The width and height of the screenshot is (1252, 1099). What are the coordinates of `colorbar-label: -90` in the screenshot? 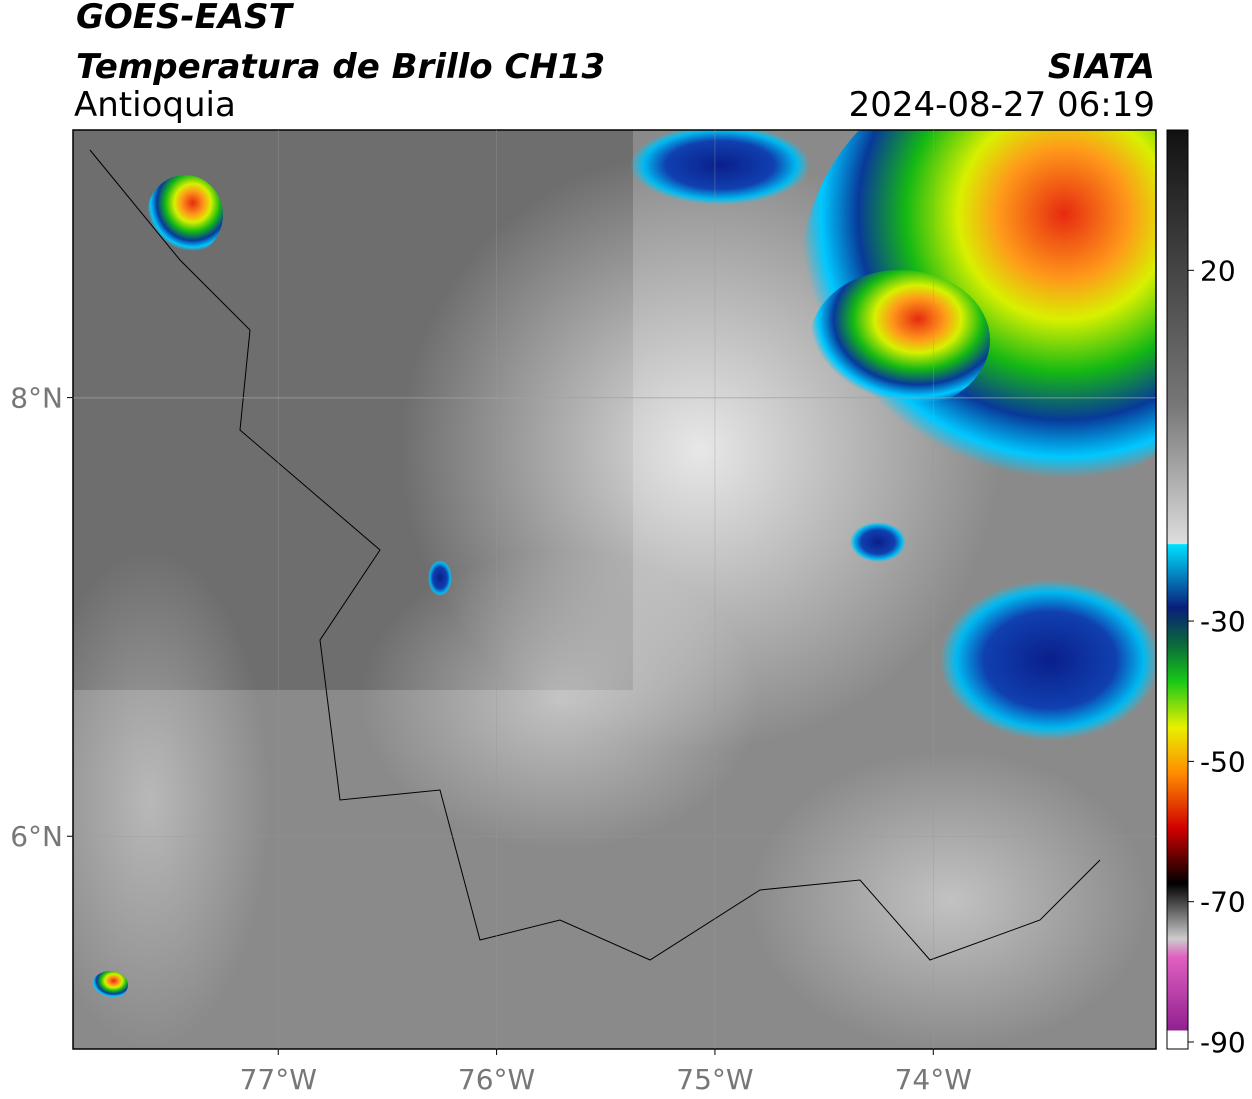 It's located at (1223, 1042).